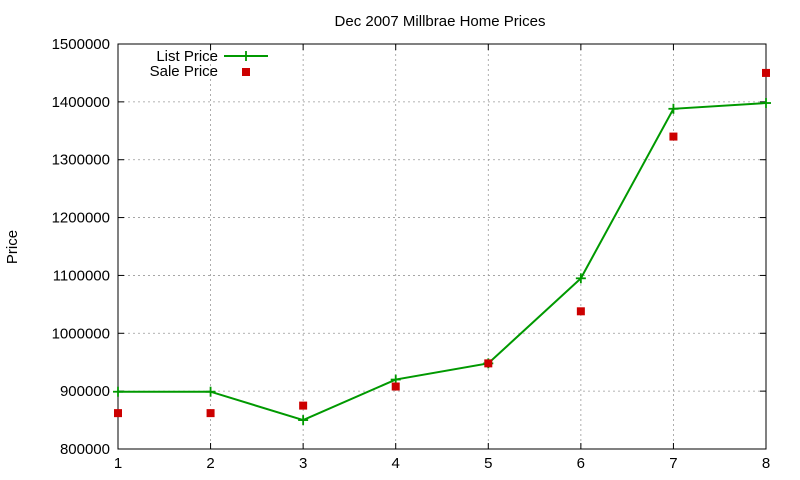  Describe the element at coordinates (81, 102) in the screenshot. I see `y-tick-label: 1400000` at that location.